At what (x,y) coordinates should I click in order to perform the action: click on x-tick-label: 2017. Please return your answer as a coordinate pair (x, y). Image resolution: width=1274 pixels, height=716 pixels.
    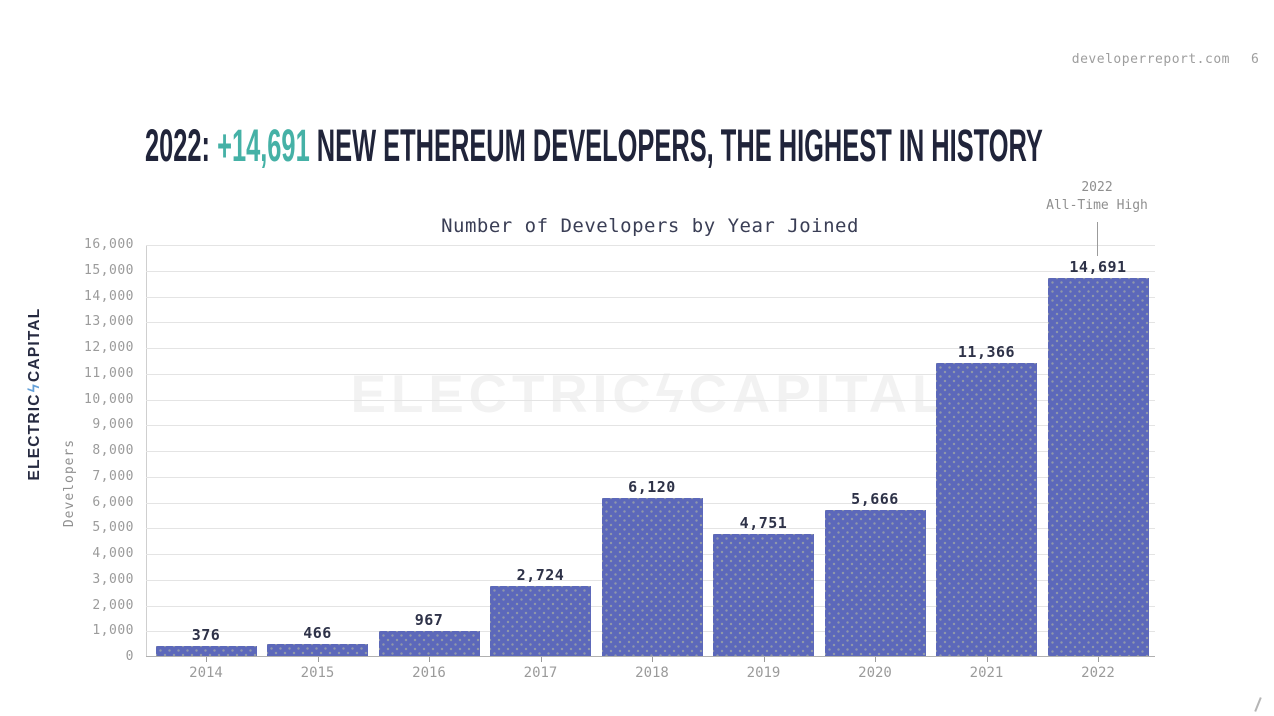
    Looking at the image, I should click on (540, 673).